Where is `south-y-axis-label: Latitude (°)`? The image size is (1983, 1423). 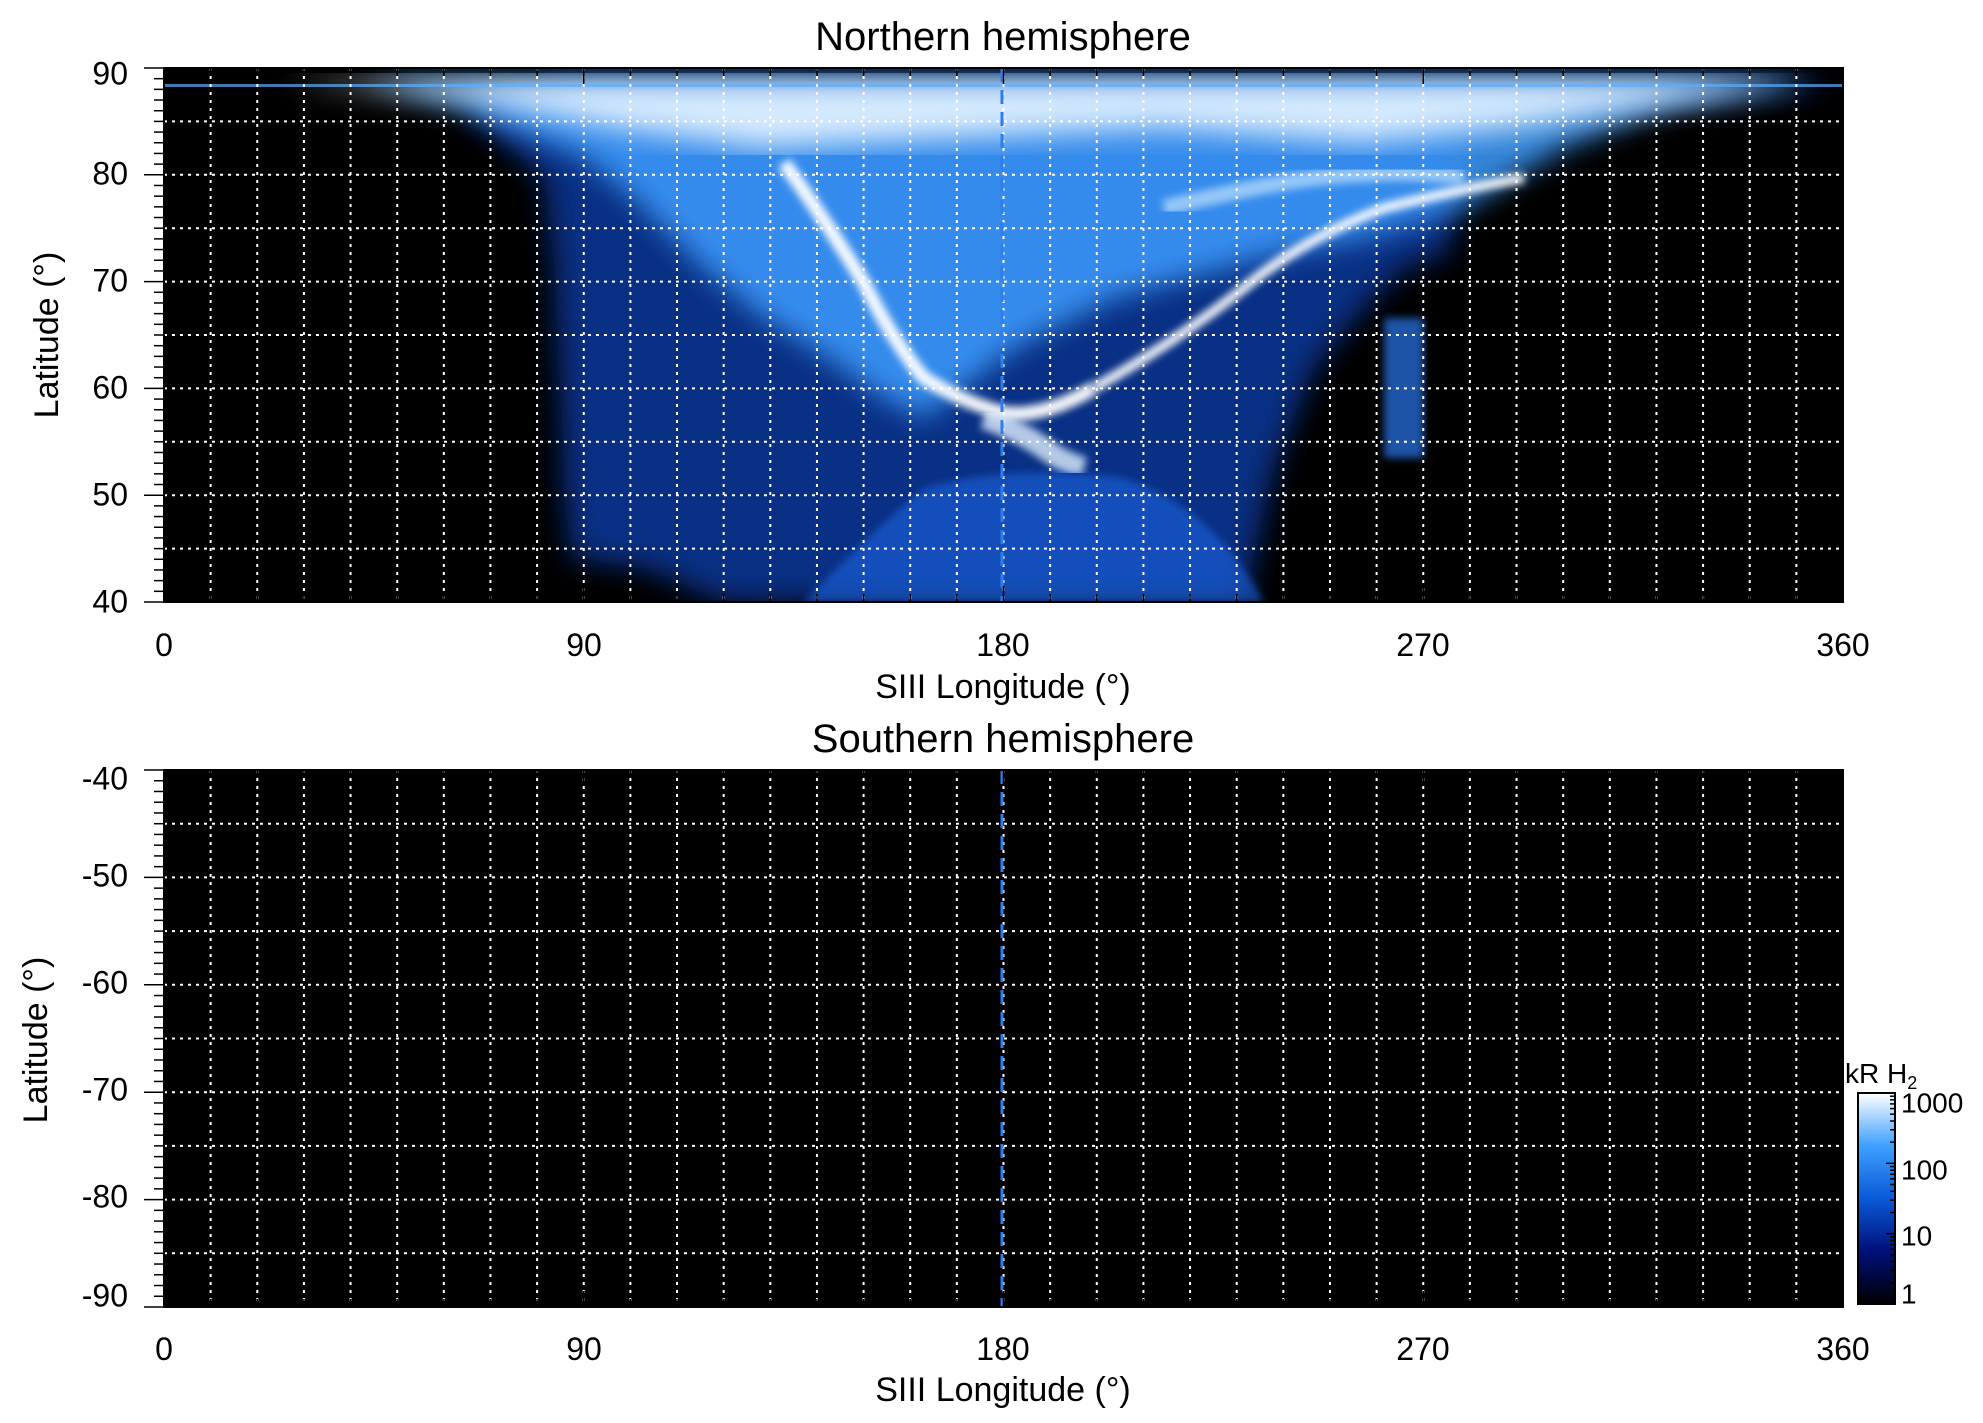
south-y-axis-label: Latitude (°) is located at coordinates (36, 1040).